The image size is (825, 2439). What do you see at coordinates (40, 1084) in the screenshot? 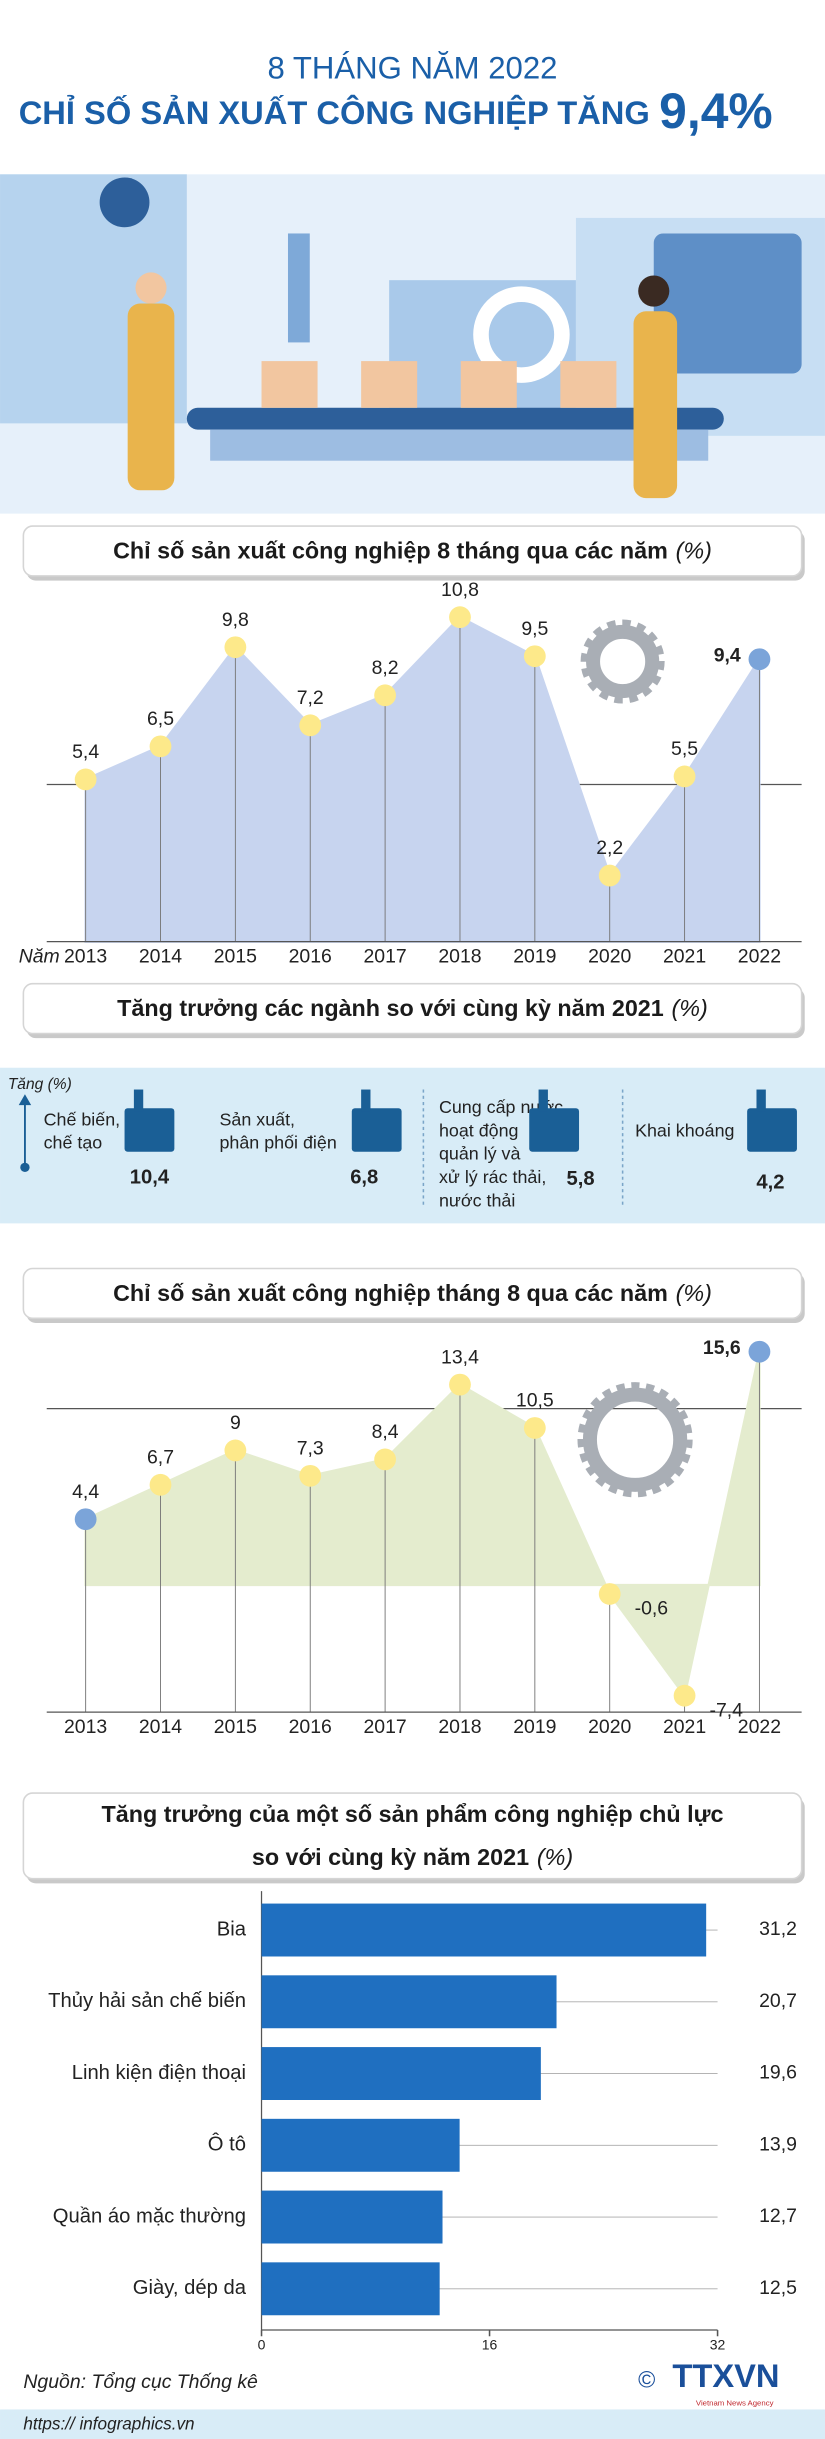
I see `sector-axis-label: Tăng (%)` at bounding box center [40, 1084].